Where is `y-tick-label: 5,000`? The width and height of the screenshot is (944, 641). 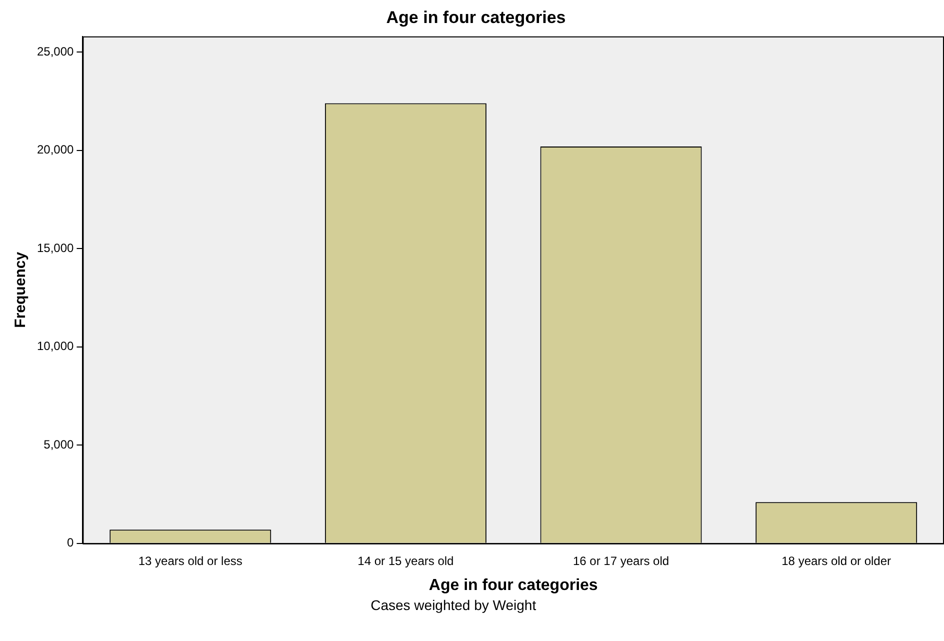 y-tick-label: 5,000 is located at coordinates (59, 444).